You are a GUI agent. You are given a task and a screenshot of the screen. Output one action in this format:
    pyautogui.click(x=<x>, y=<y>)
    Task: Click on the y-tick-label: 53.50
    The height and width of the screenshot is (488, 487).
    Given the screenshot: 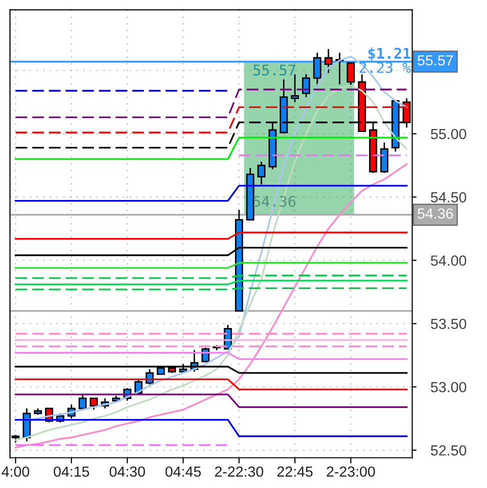 What is the action you would take?
    pyautogui.click(x=448, y=324)
    